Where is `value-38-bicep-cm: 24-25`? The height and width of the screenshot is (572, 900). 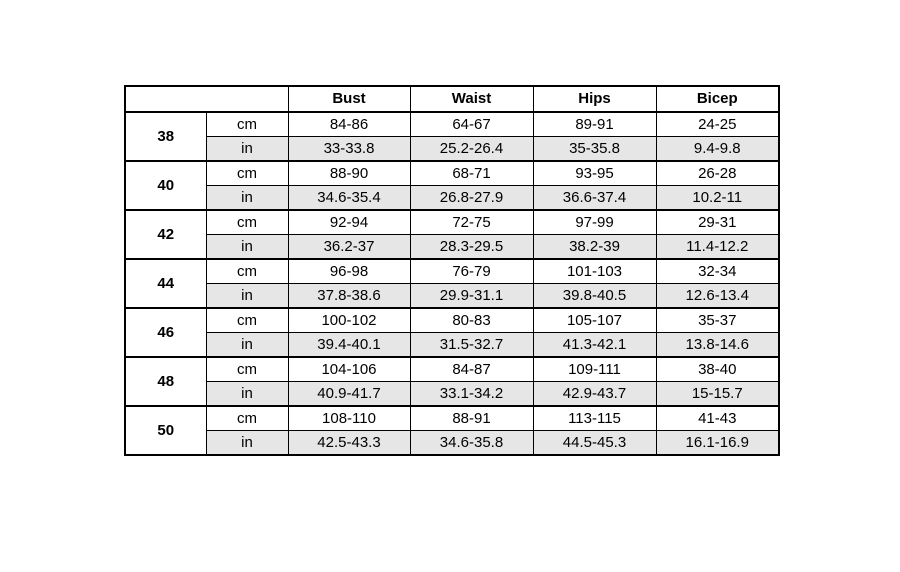 value-38-bicep-cm: 24-25 is located at coordinates (717, 124).